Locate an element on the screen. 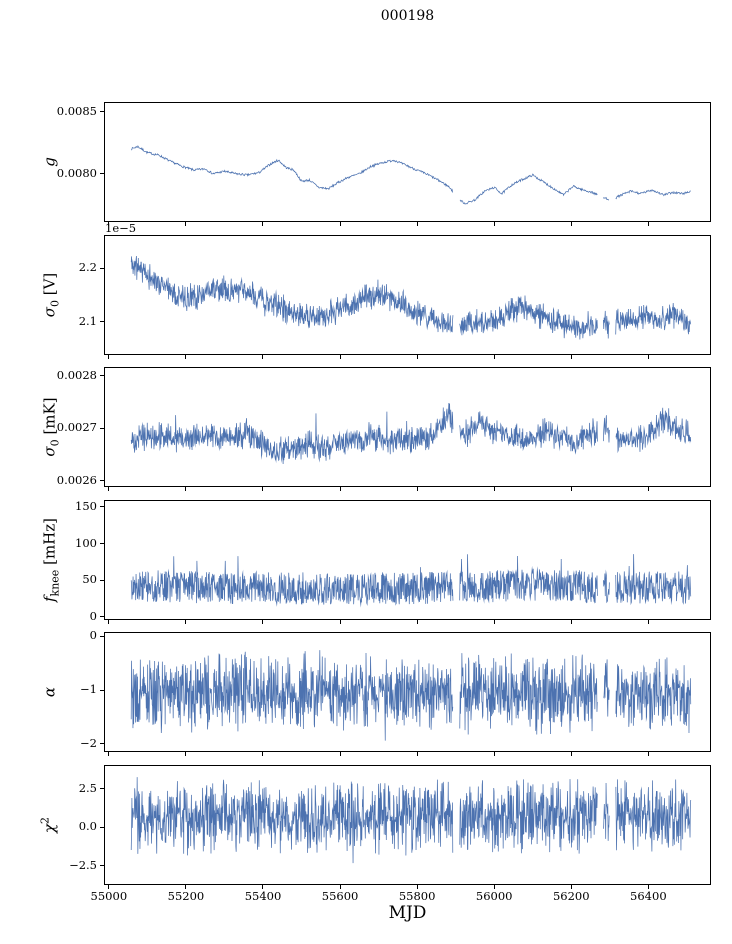 This screenshot has width=732, height=944. y-tick-label: 0.0026 is located at coordinates (76, 479).